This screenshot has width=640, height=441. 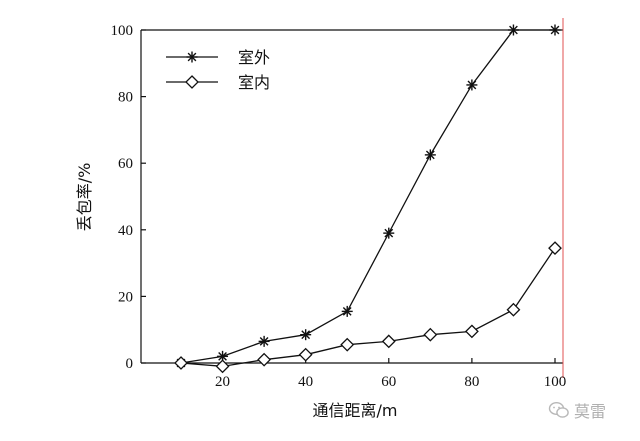 What do you see at coordinates (125, 297) in the screenshot?
I see `y-tick-label: 20` at bounding box center [125, 297].